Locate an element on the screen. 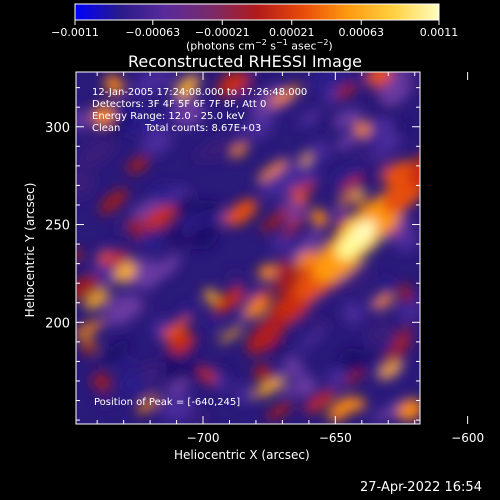 The height and width of the screenshot is (500, 500). x-tick-label: −650 is located at coordinates (335, 438).